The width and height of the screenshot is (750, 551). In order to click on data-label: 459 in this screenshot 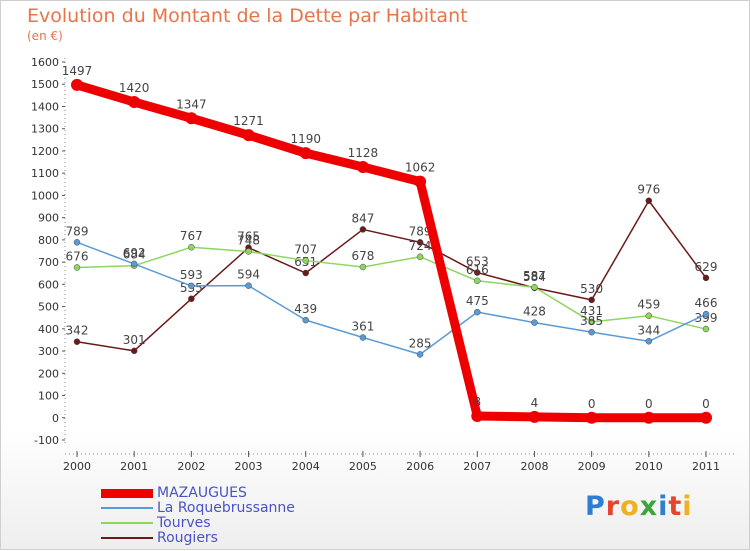, I will do `click(648, 305)`.